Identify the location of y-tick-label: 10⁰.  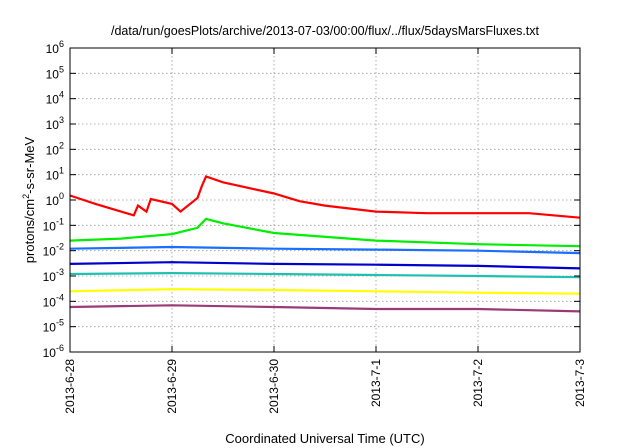
(55, 199).